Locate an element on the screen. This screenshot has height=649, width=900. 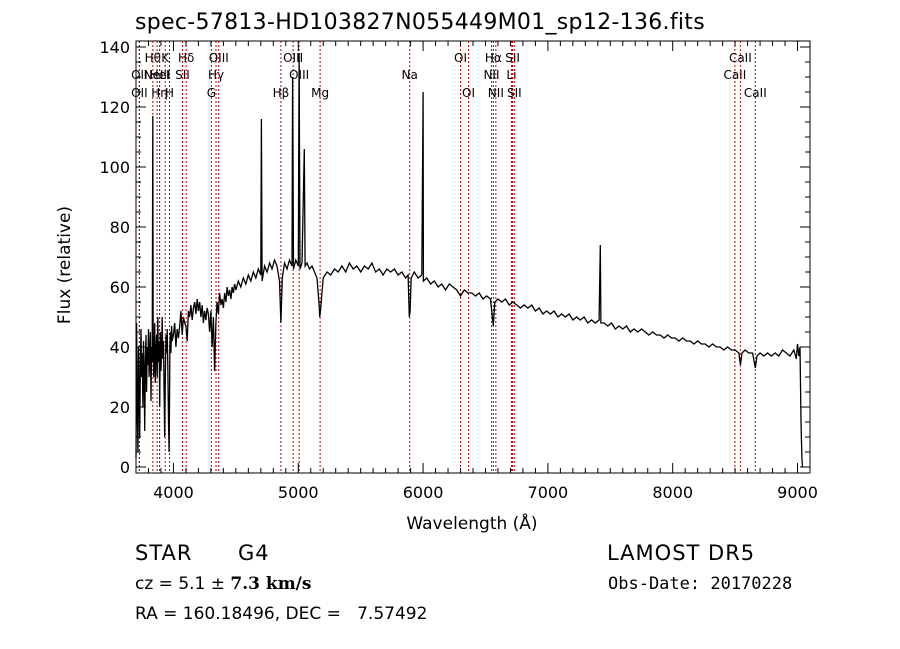
cz-value: cz = 5.1 ± is located at coordinates (183, 584).